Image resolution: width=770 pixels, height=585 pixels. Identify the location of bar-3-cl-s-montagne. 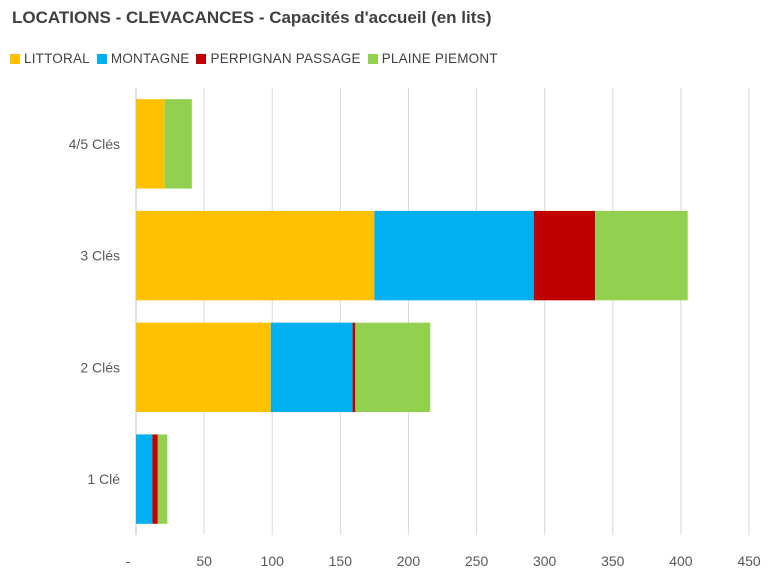
(454, 255).